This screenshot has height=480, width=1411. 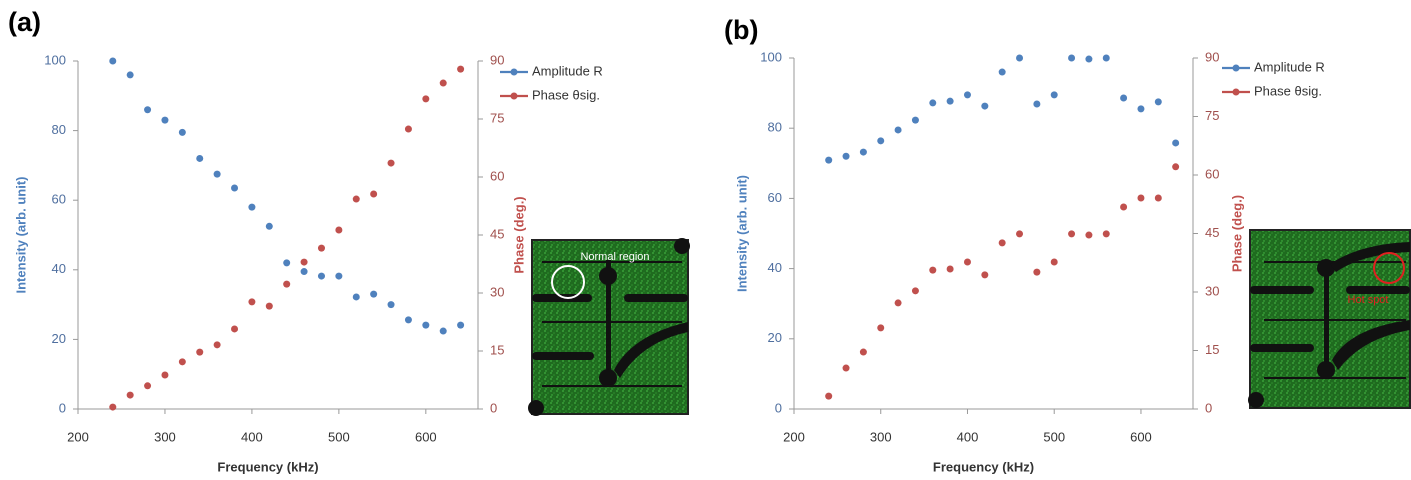 What do you see at coordinates (614, 257) in the screenshot?
I see `inset-annotation: Normal region` at bounding box center [614, 257].